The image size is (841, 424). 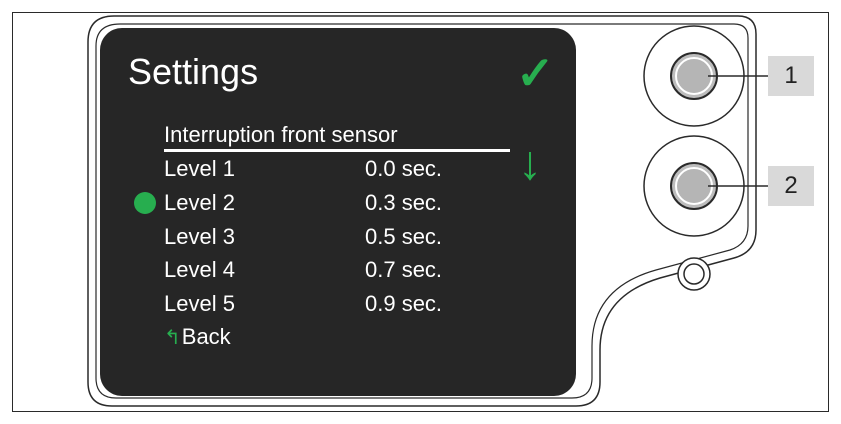 I want to click on subtitle-underline, so click(x=337, y=150).